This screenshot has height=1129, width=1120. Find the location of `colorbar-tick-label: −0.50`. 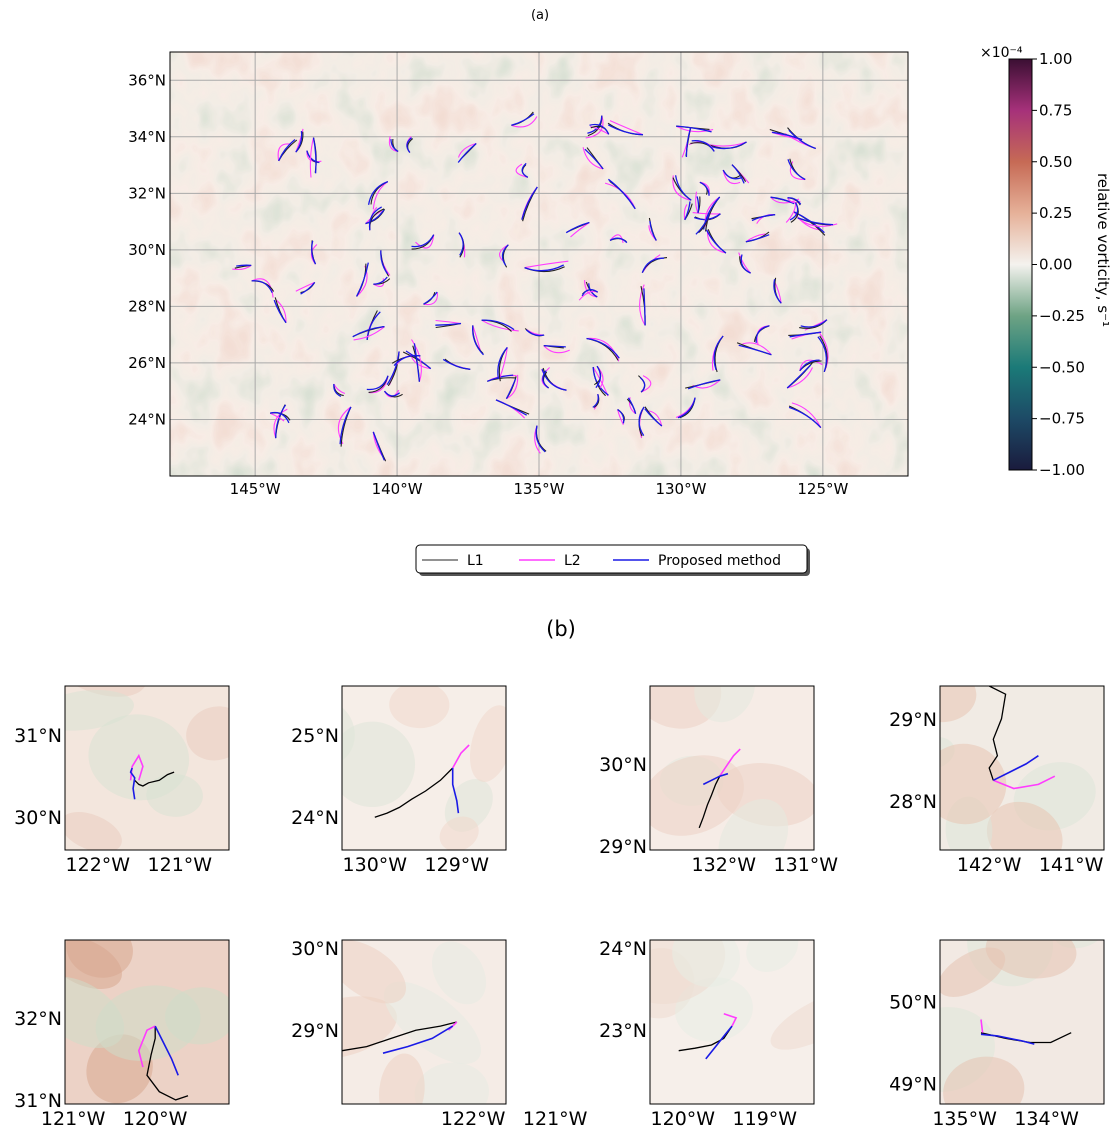

colorbar-tick-label: −0.50 is located at coordinates (1062, 367).